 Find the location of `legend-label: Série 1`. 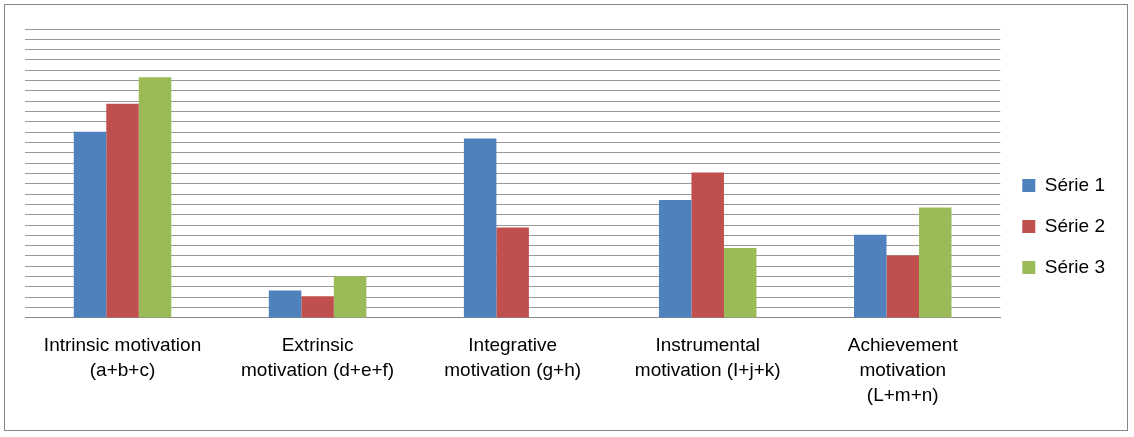

legend-label: Série 1 is located at coordinates (1074, 184).